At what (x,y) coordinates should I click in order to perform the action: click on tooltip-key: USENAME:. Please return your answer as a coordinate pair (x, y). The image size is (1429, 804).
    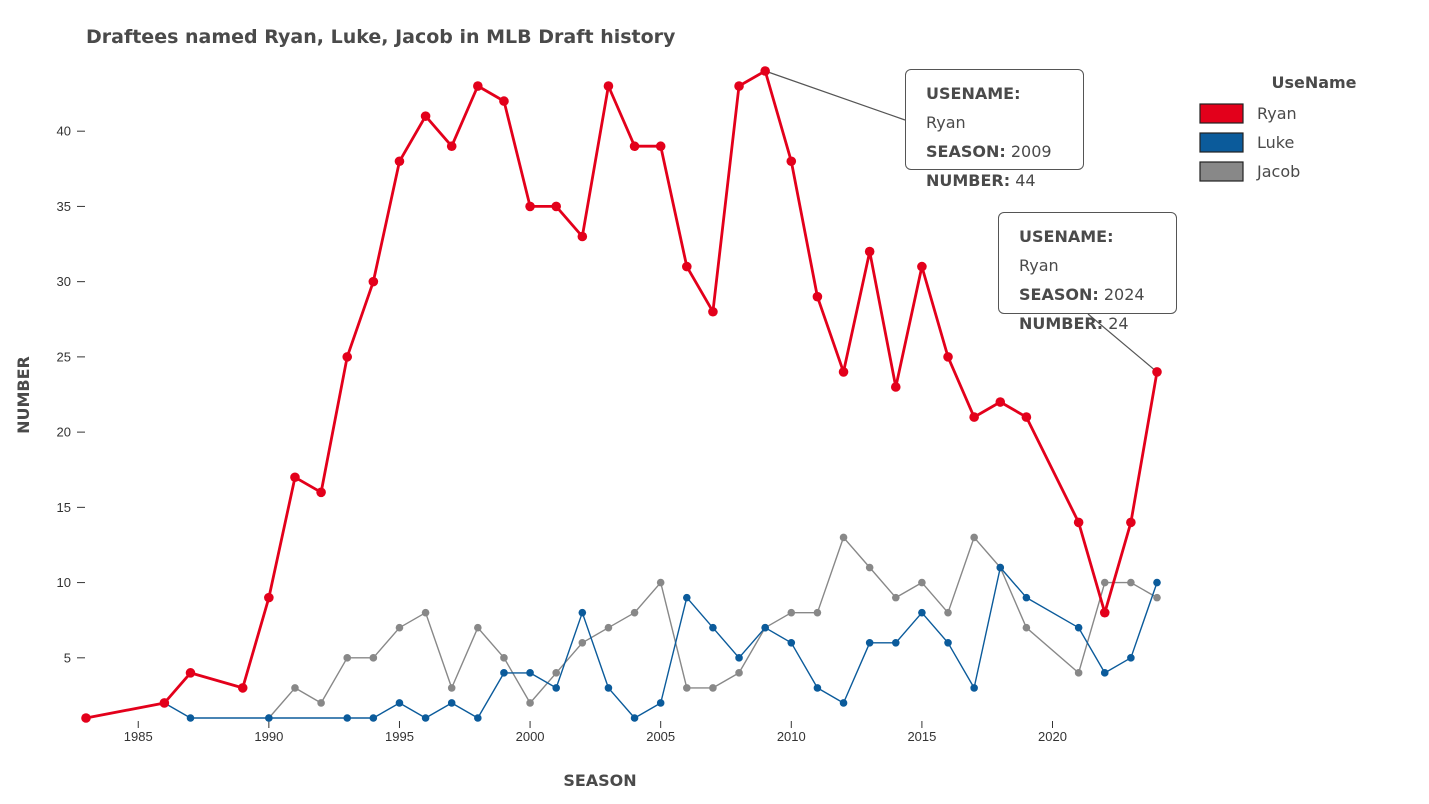
    Looking at the image, I should click on (973, 93).